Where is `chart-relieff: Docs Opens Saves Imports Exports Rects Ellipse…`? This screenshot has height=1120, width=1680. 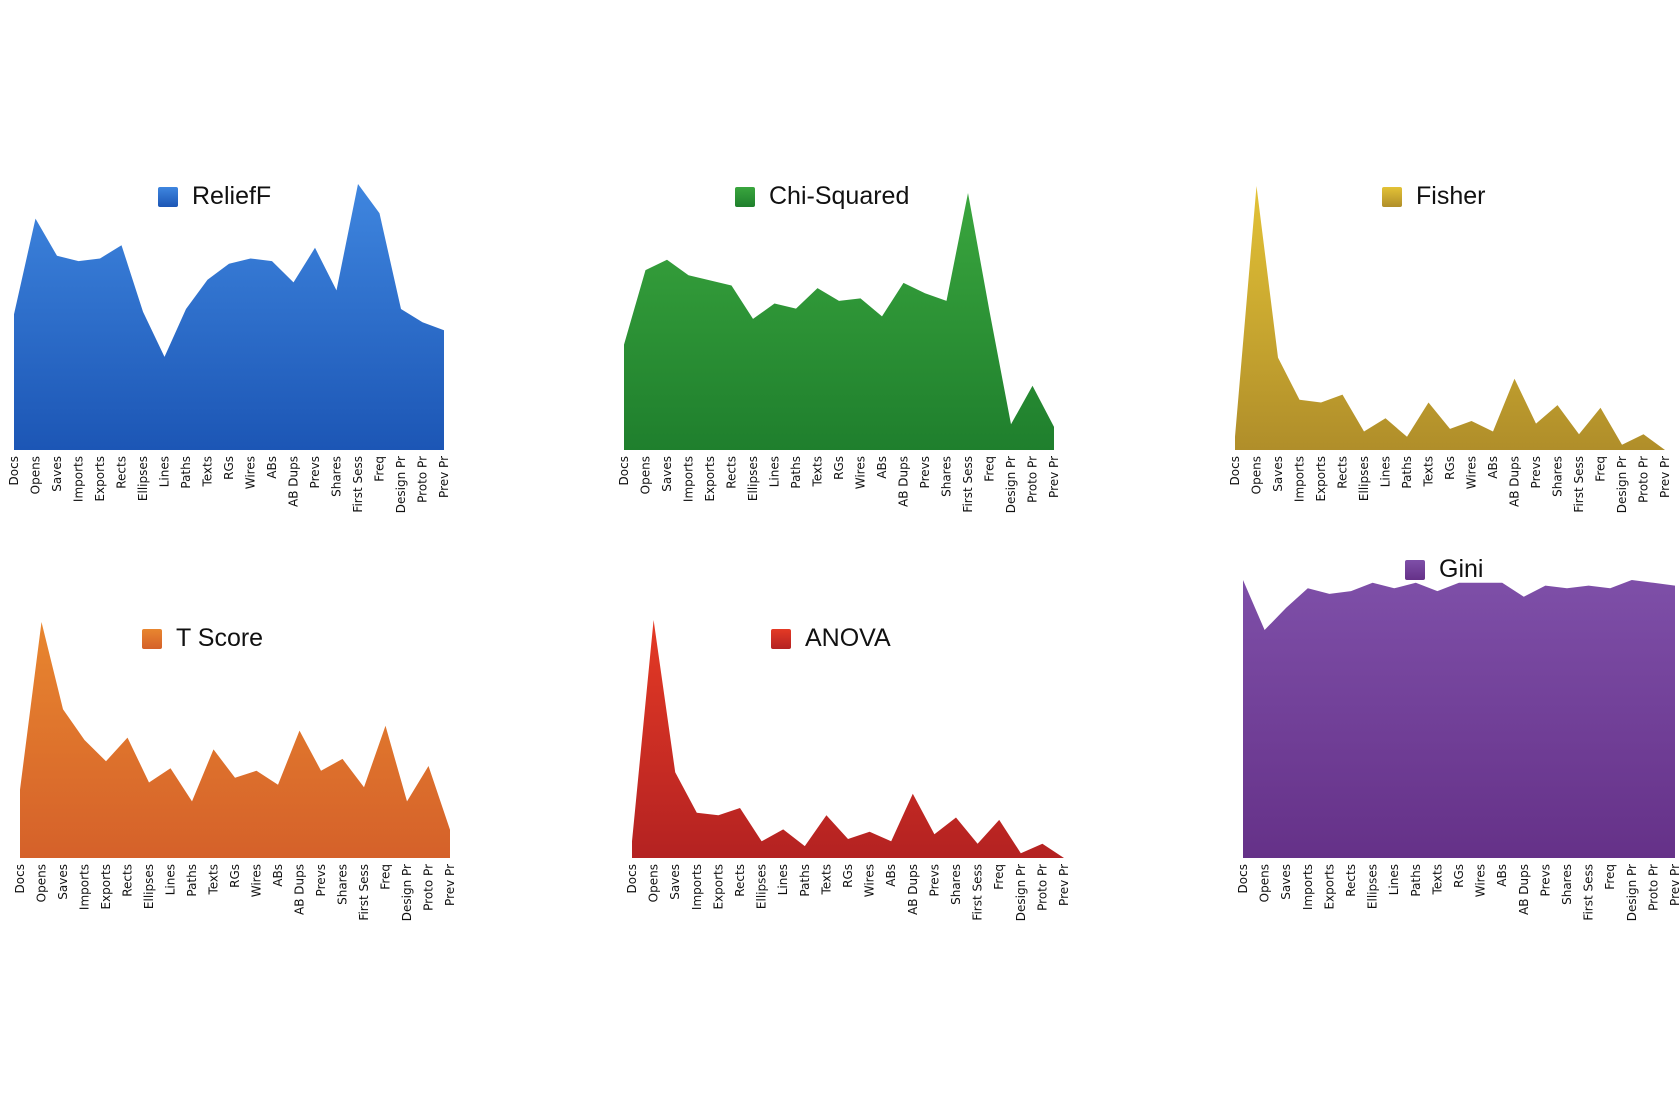
chart-relieff: Docs Opens Saves Imports Exports Rects Ellipse… is located at coordinates (229, 348).